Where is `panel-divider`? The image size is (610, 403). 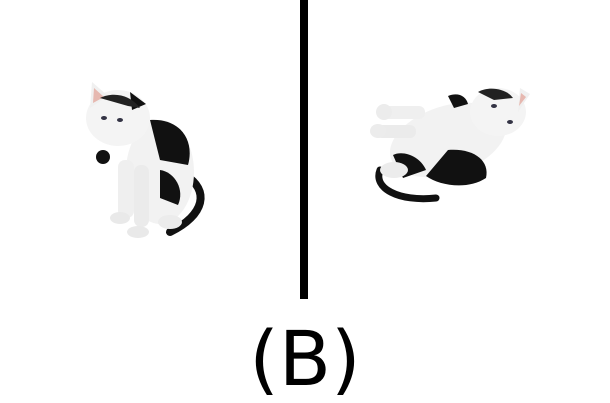 panel-divider is located at coordinates (304, 149).